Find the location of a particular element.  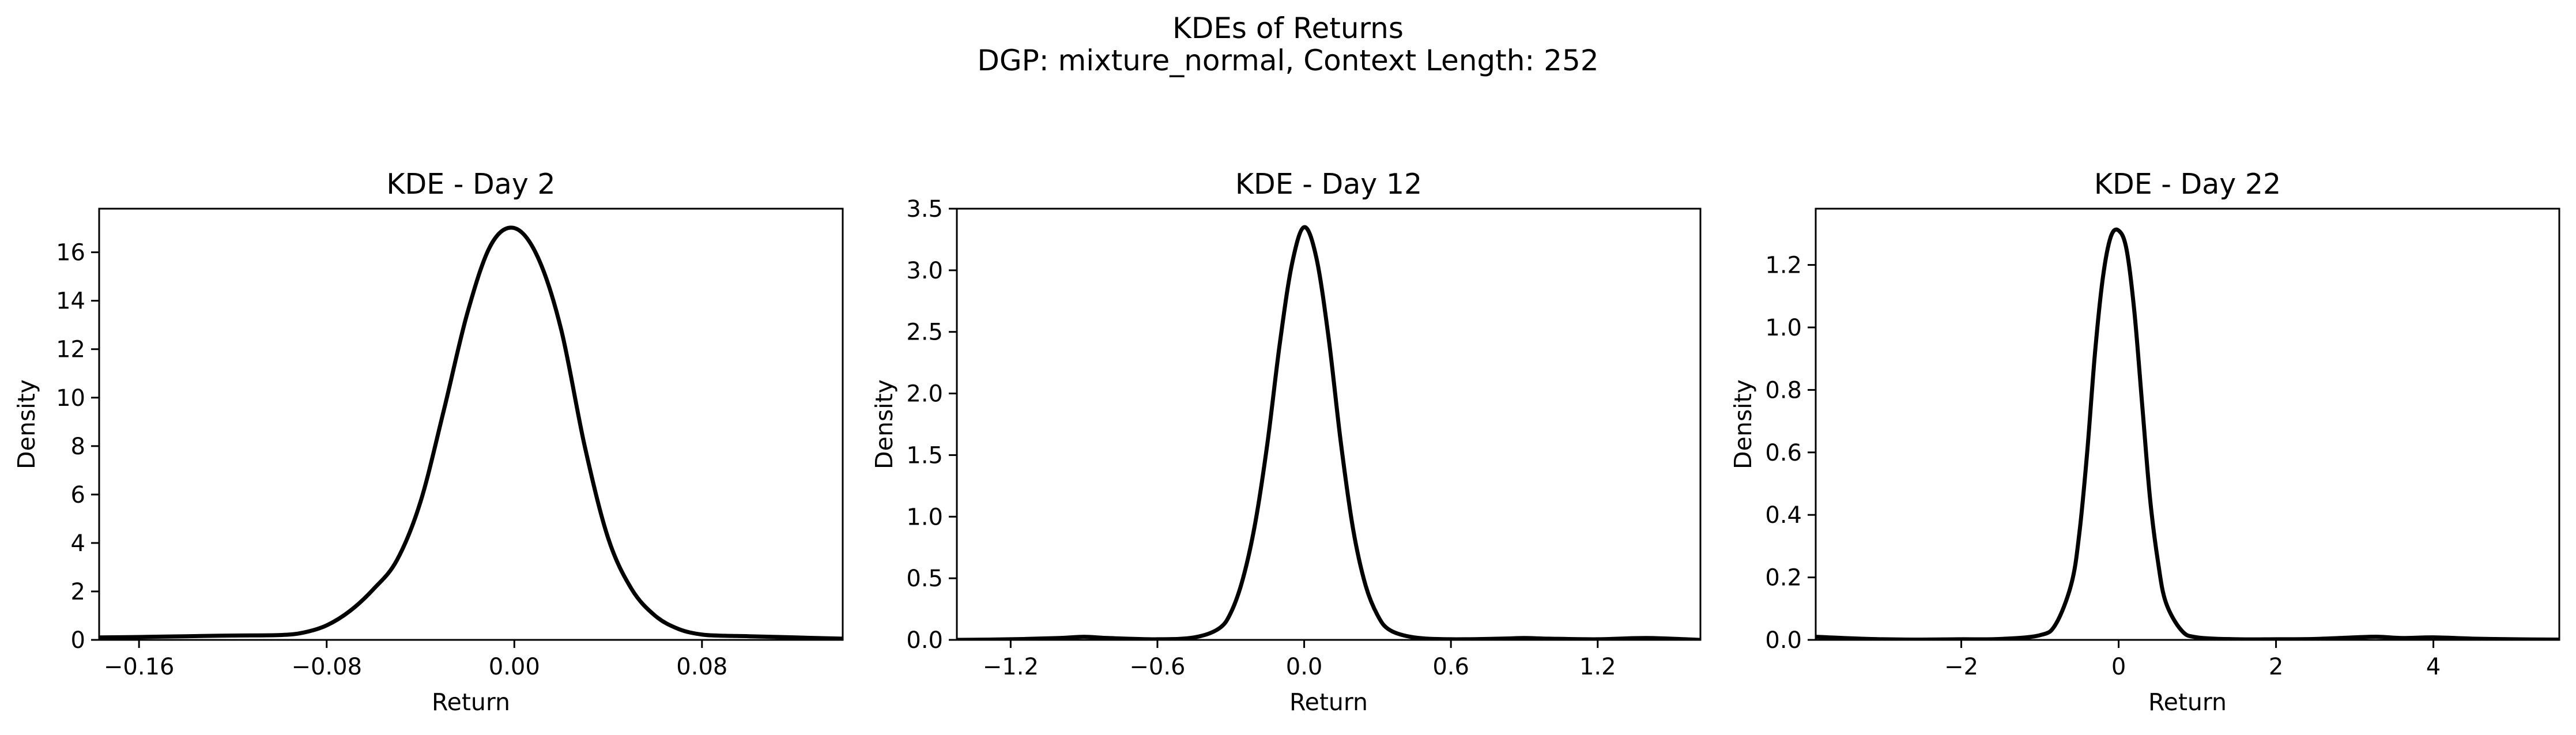

figure-suptitle-line1: KDEs of Returns is located at coordinates (1288, 28).